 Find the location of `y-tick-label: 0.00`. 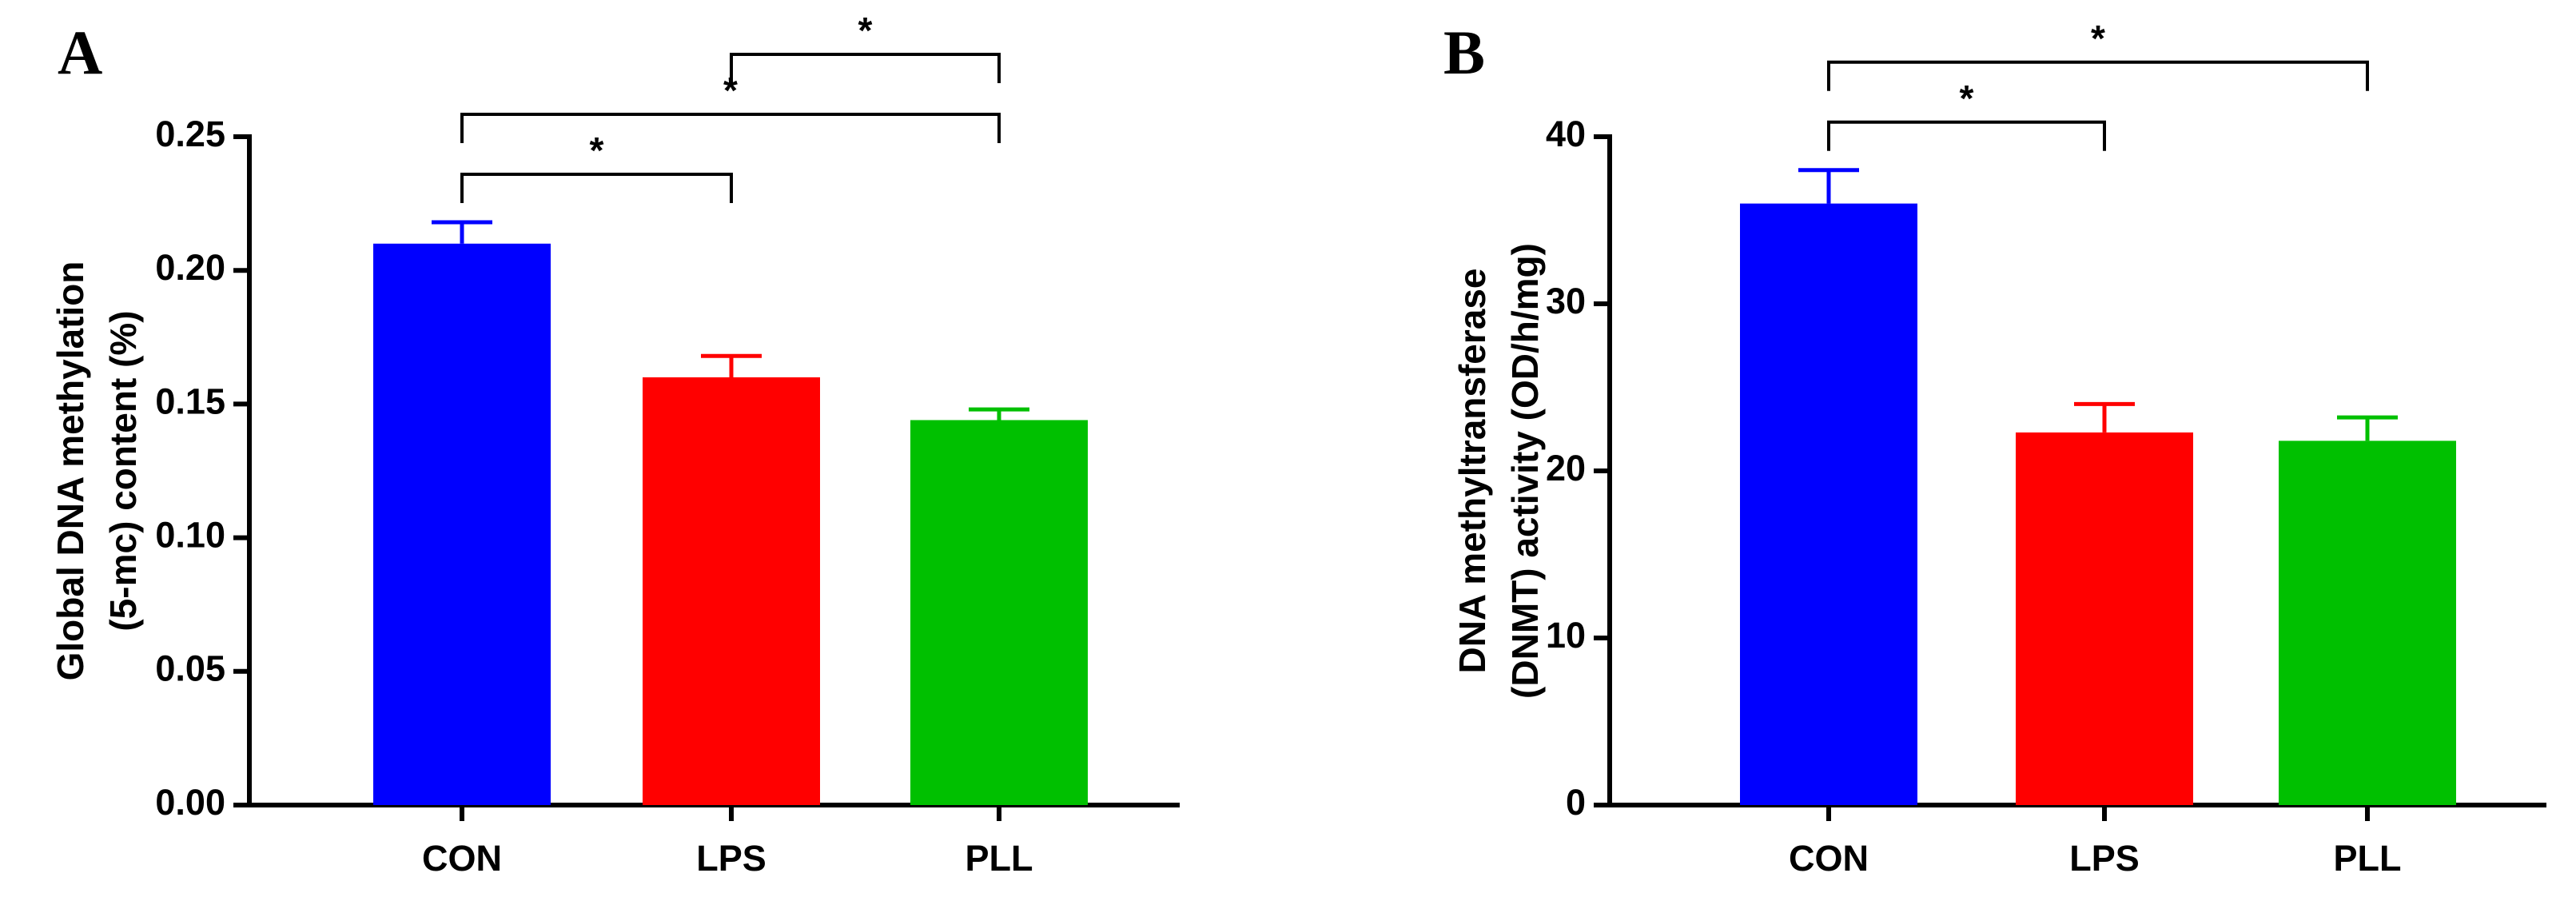

y-tick-label: 0.00 is located at coordinates (190, 802).